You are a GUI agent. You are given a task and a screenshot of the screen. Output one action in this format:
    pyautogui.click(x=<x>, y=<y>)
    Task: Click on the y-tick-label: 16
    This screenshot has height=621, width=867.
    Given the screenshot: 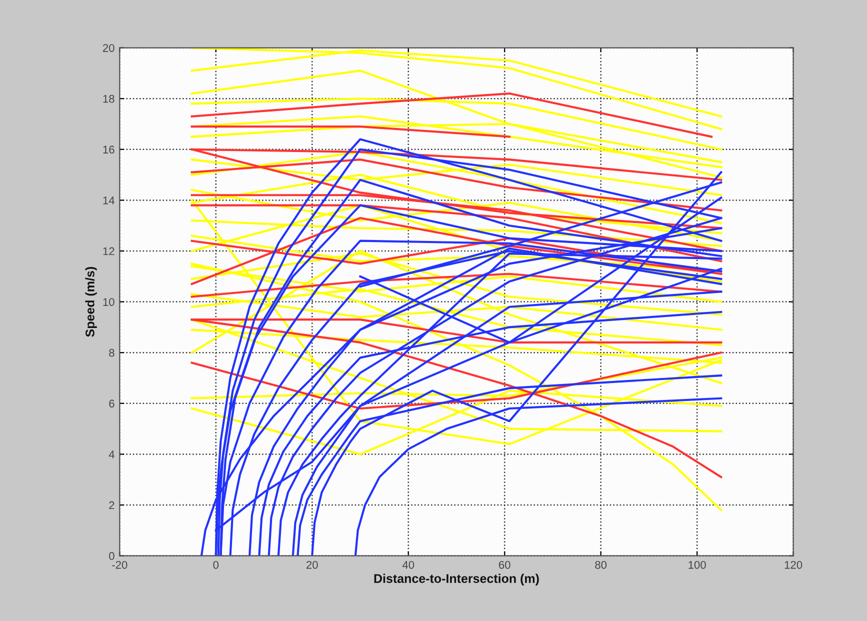 What is the action you would take?
    pyautogui.click(x=108, y=150)
    